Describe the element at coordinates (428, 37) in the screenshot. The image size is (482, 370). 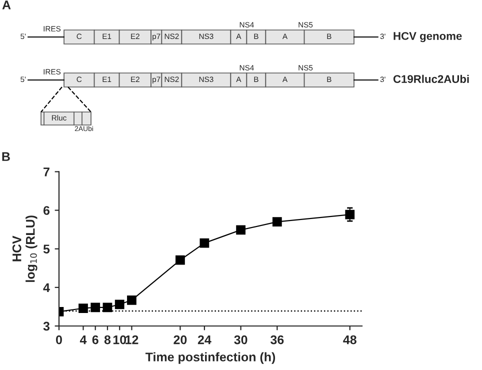
I see `text: HCV genome` at that location.